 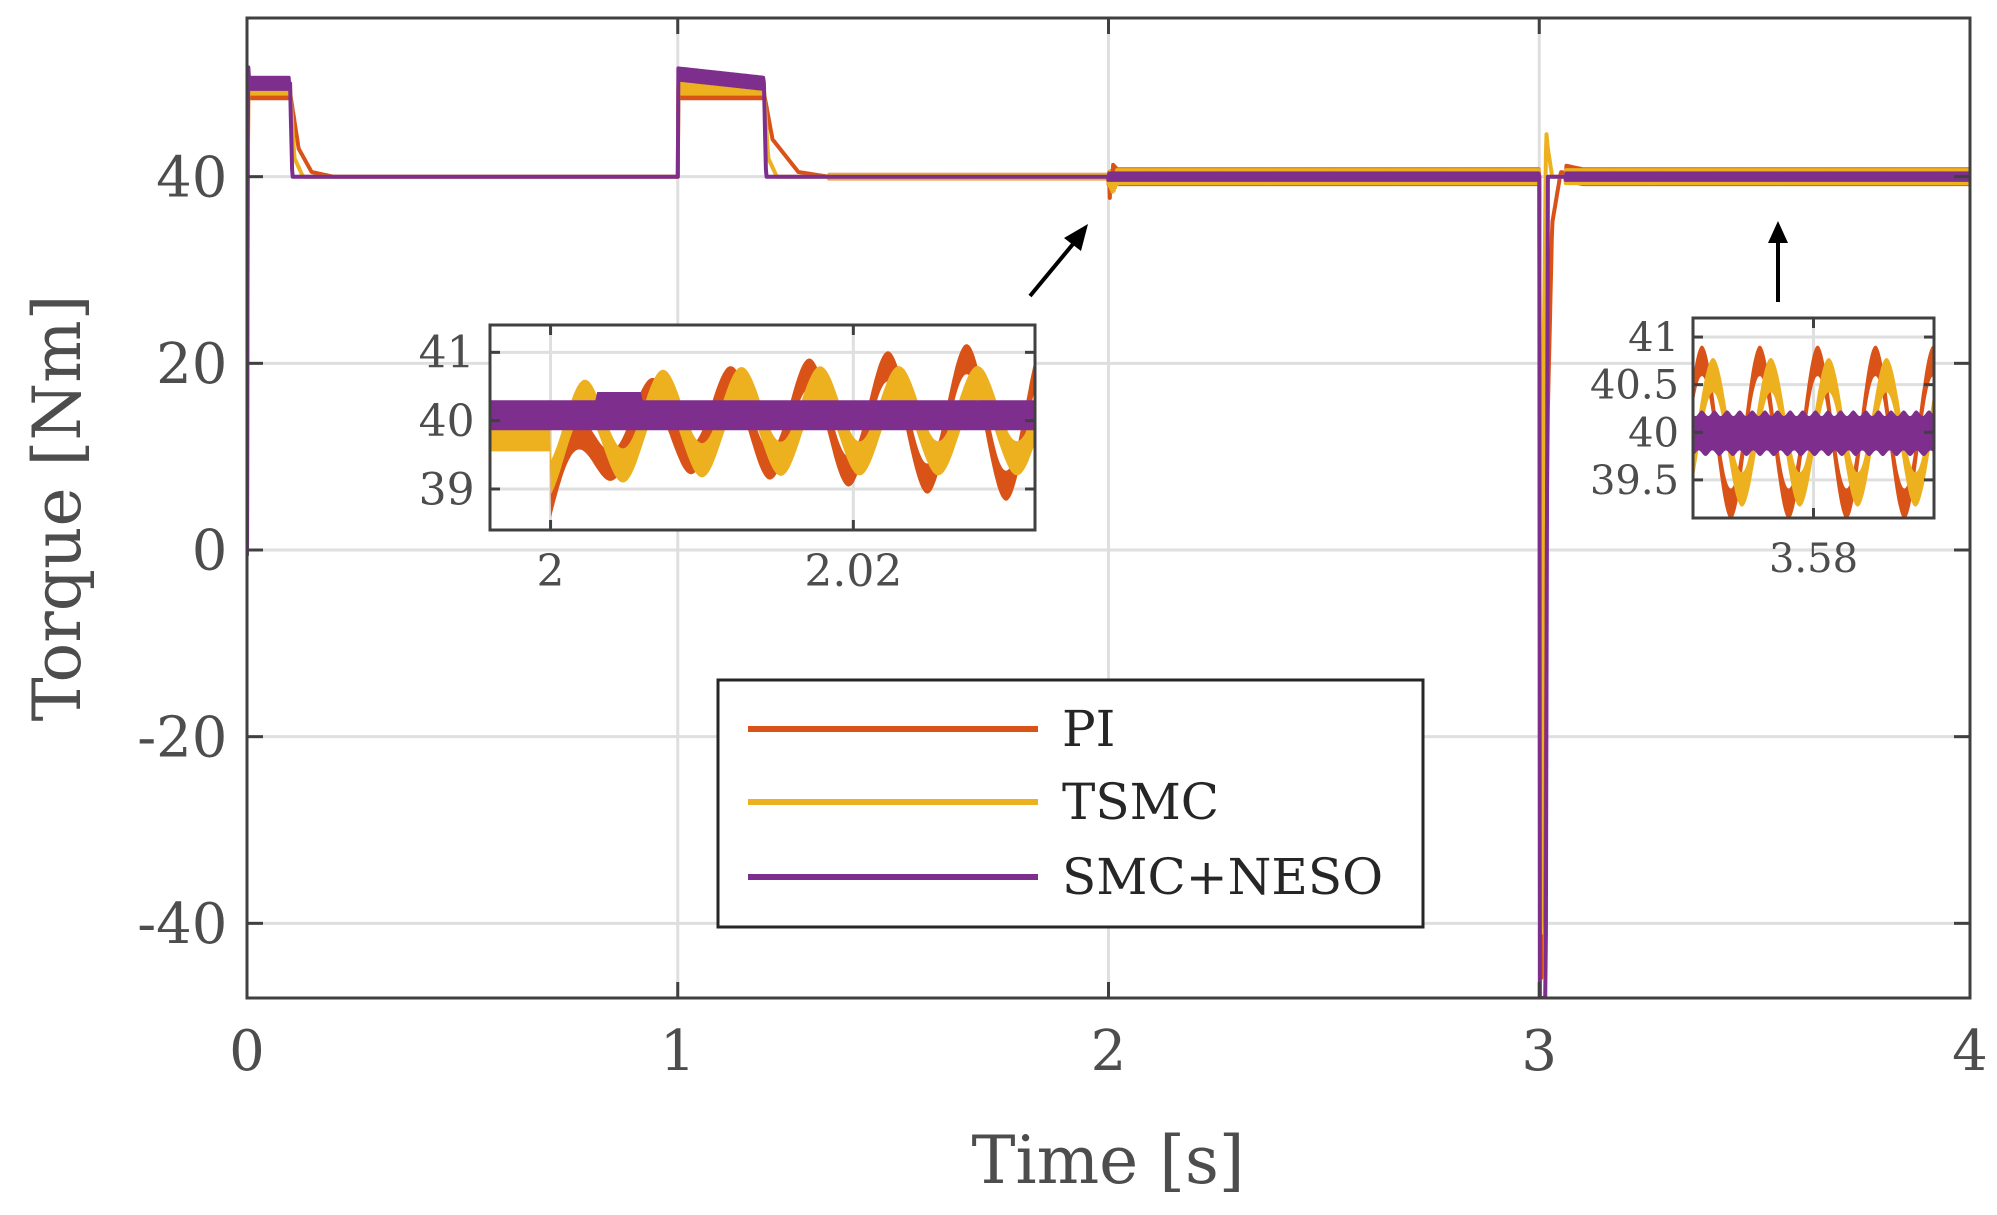 I want to click on inset-1-y-tick-label: 39, so click(x=447, y=489).